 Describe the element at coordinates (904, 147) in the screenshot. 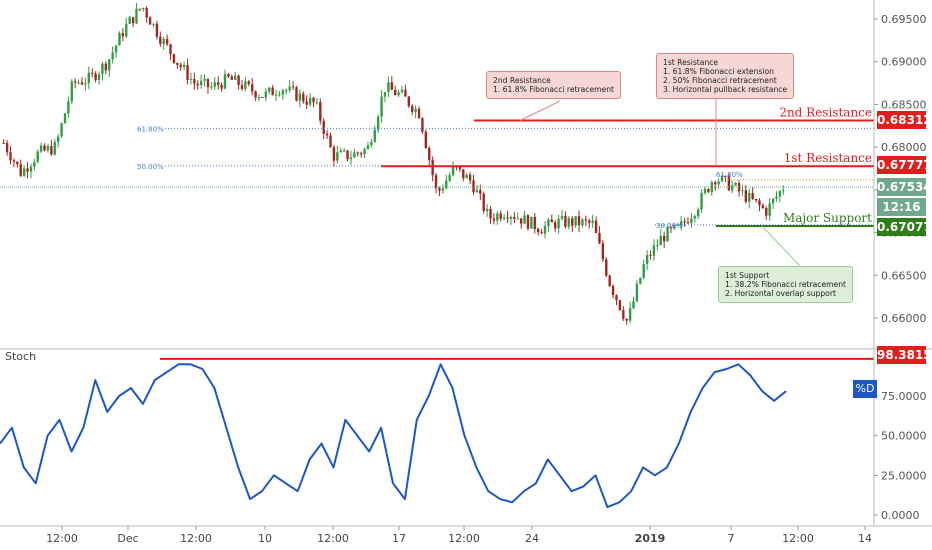

I see `price-tick-label: 0.68000` at that location.